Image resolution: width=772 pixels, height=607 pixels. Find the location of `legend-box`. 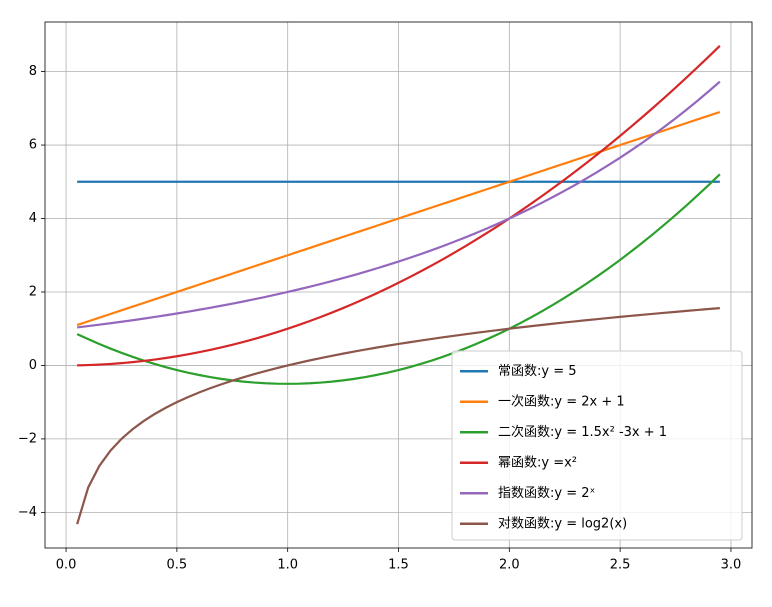

legend-box is located at coordinates (597, 445).